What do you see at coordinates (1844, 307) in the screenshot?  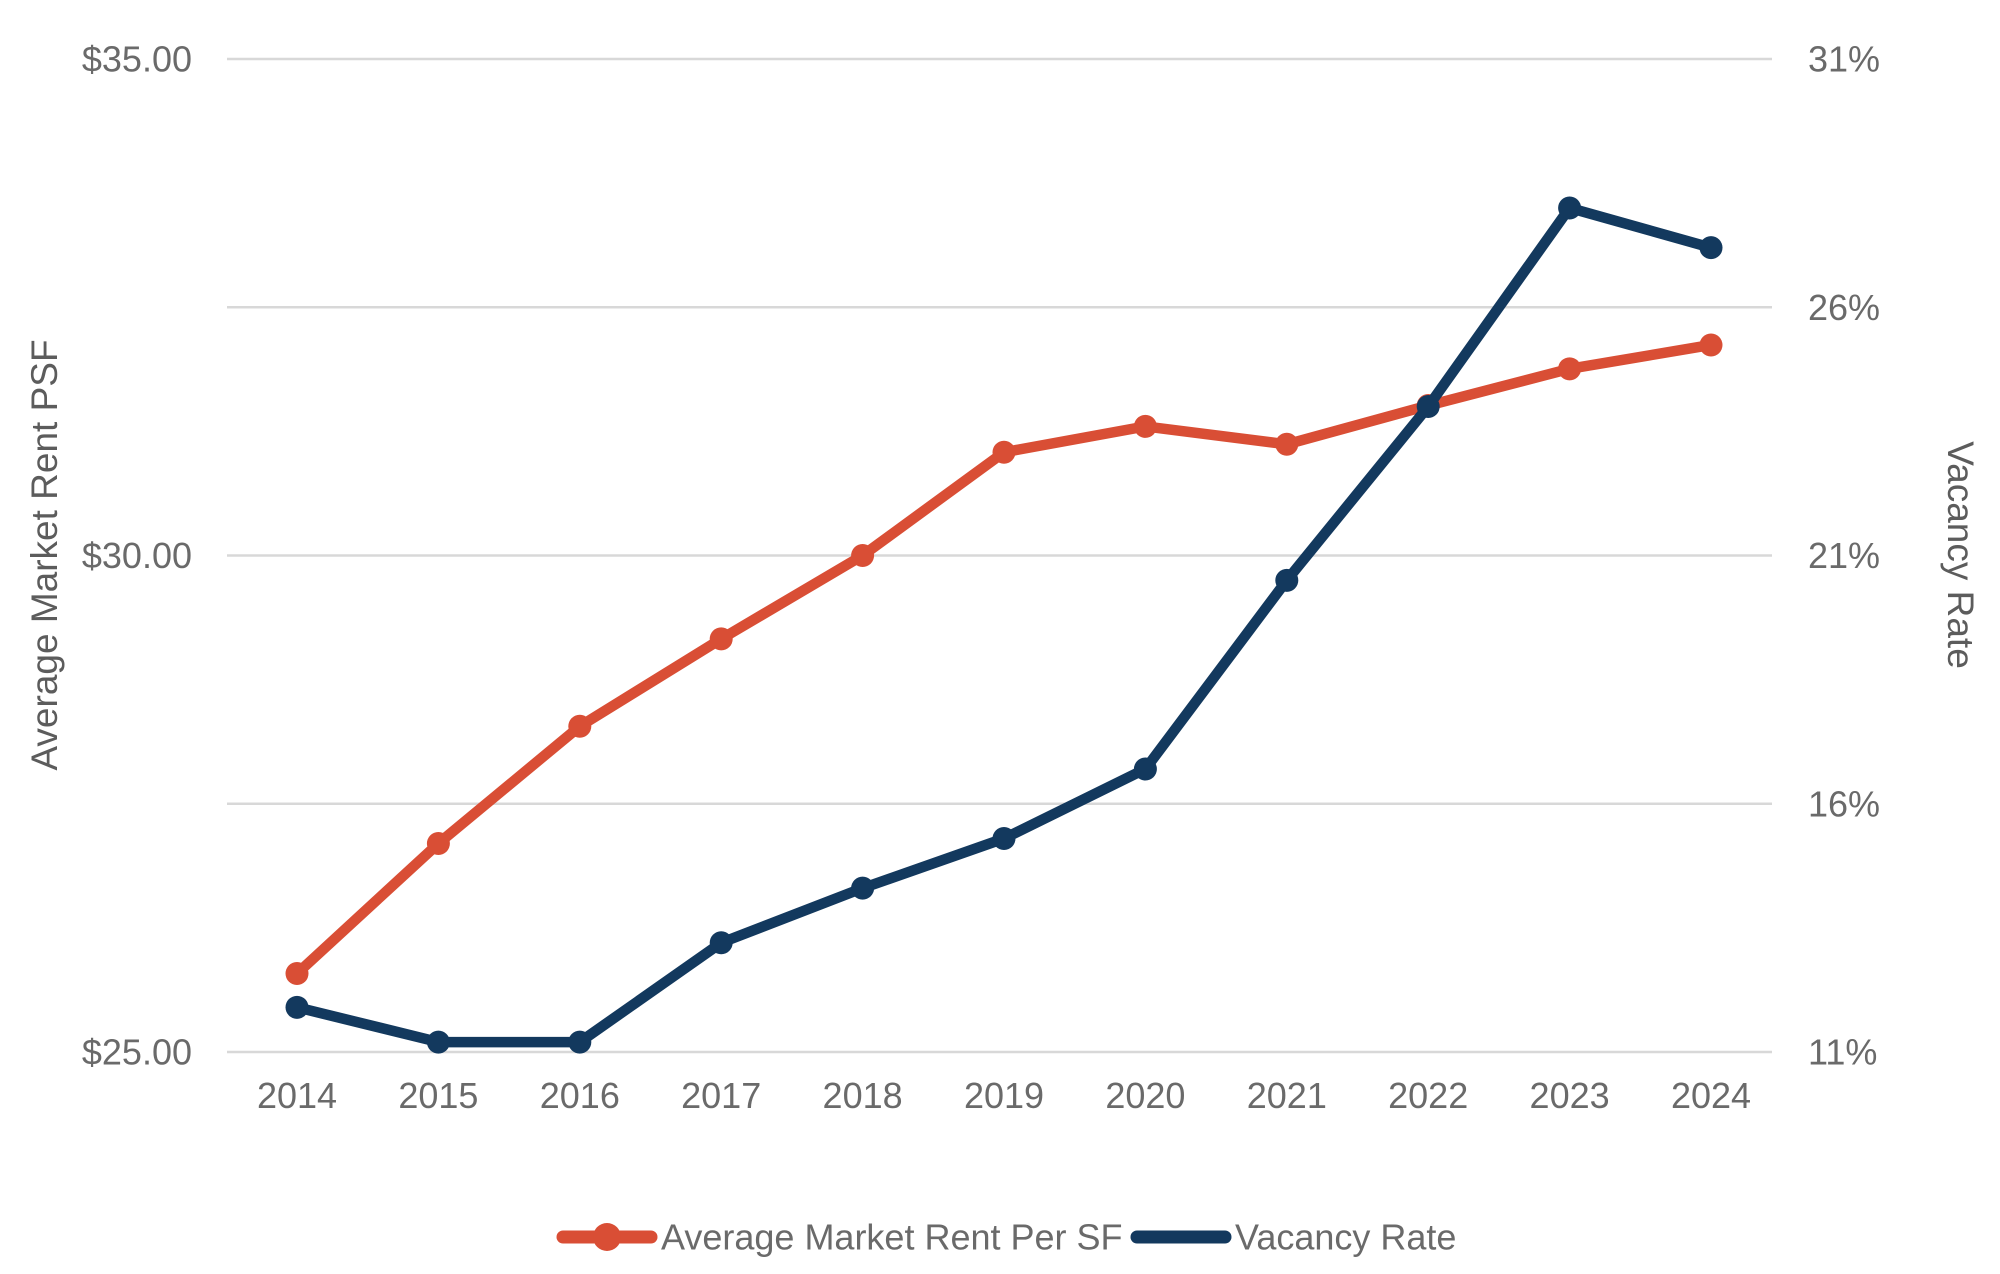 I see `right-axis-tick-label: 26%` at bounding box center [1844, 307].